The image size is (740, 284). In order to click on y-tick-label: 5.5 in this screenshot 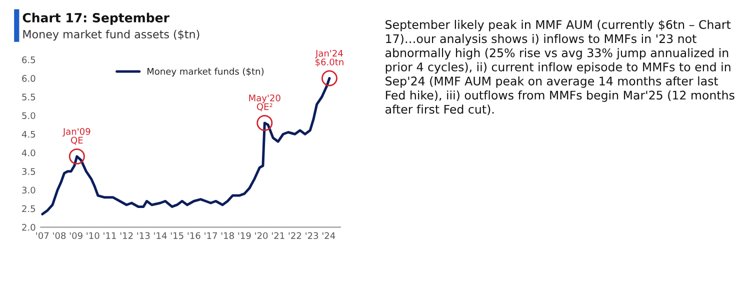, I will do `click(29, 97)`.